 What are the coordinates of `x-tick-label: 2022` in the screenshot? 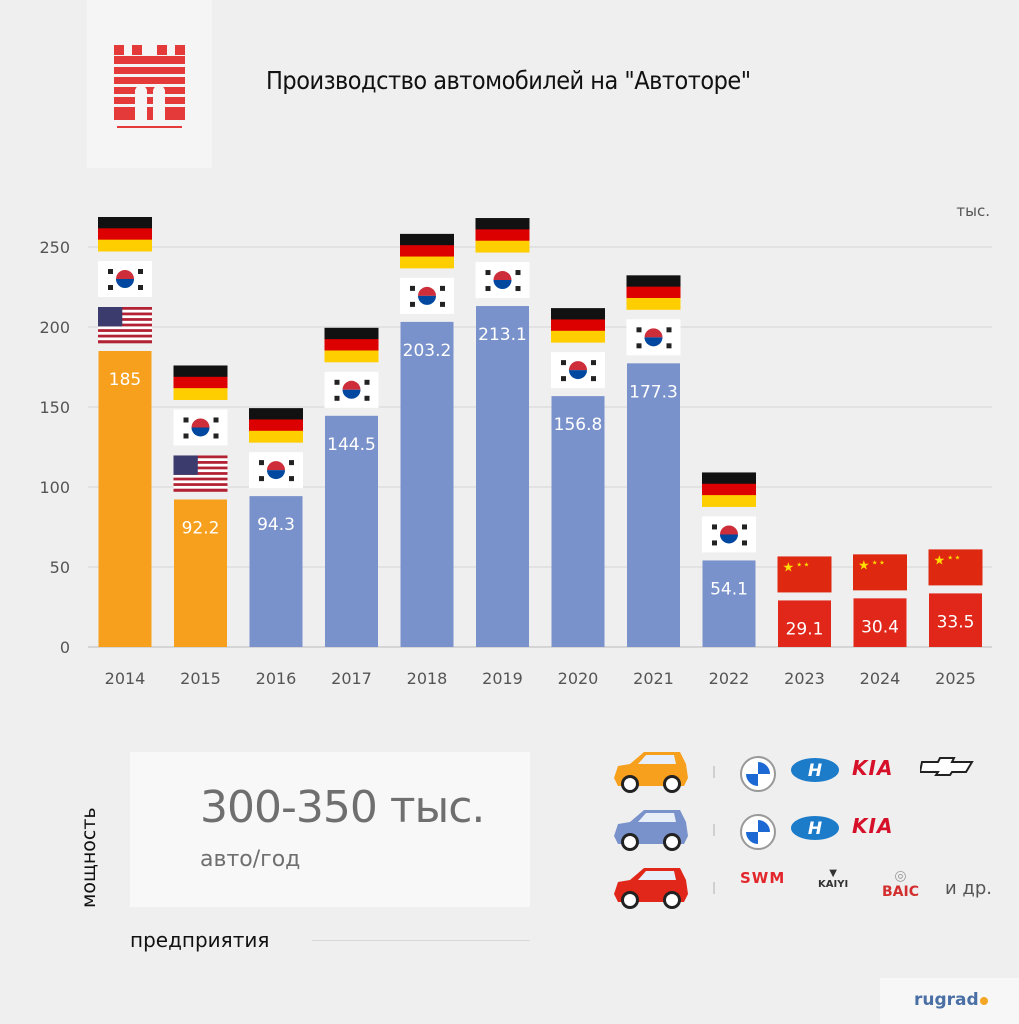 It's located at (729, 678).